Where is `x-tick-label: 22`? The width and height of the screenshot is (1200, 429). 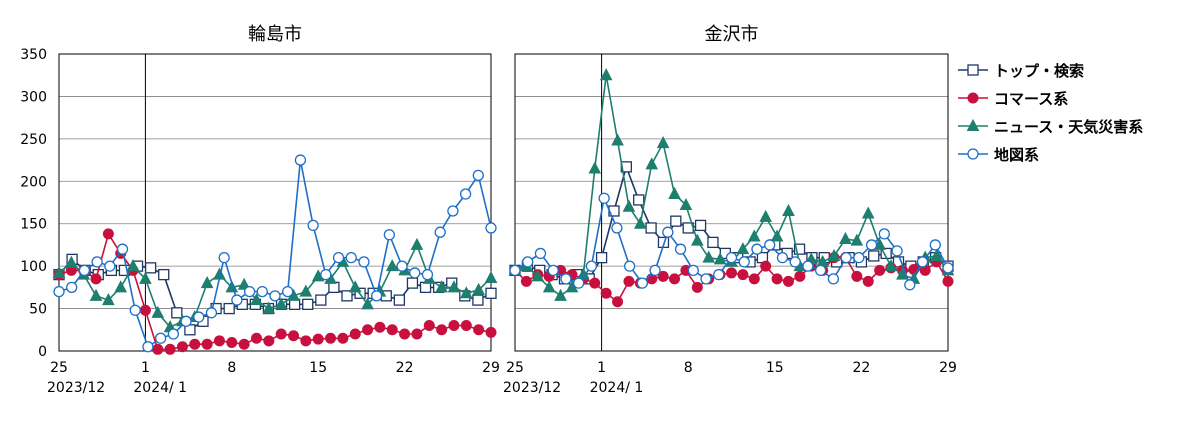 x-tick-label: 22 is located at coordinates (861, 368).